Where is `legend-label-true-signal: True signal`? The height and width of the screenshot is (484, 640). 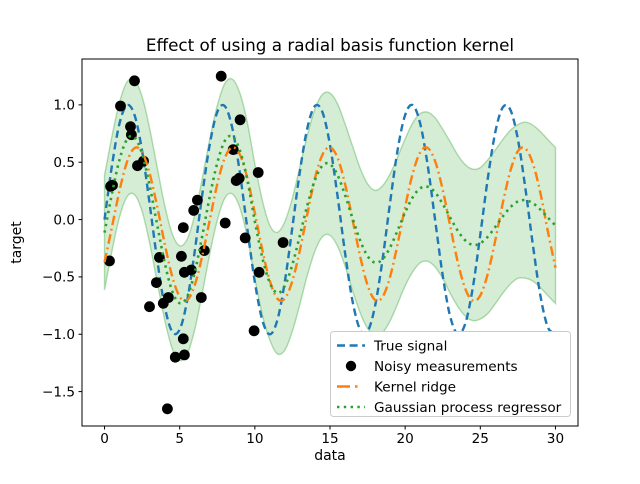 legend-label-true-signal: True signal is located at coordinates (410, 347).